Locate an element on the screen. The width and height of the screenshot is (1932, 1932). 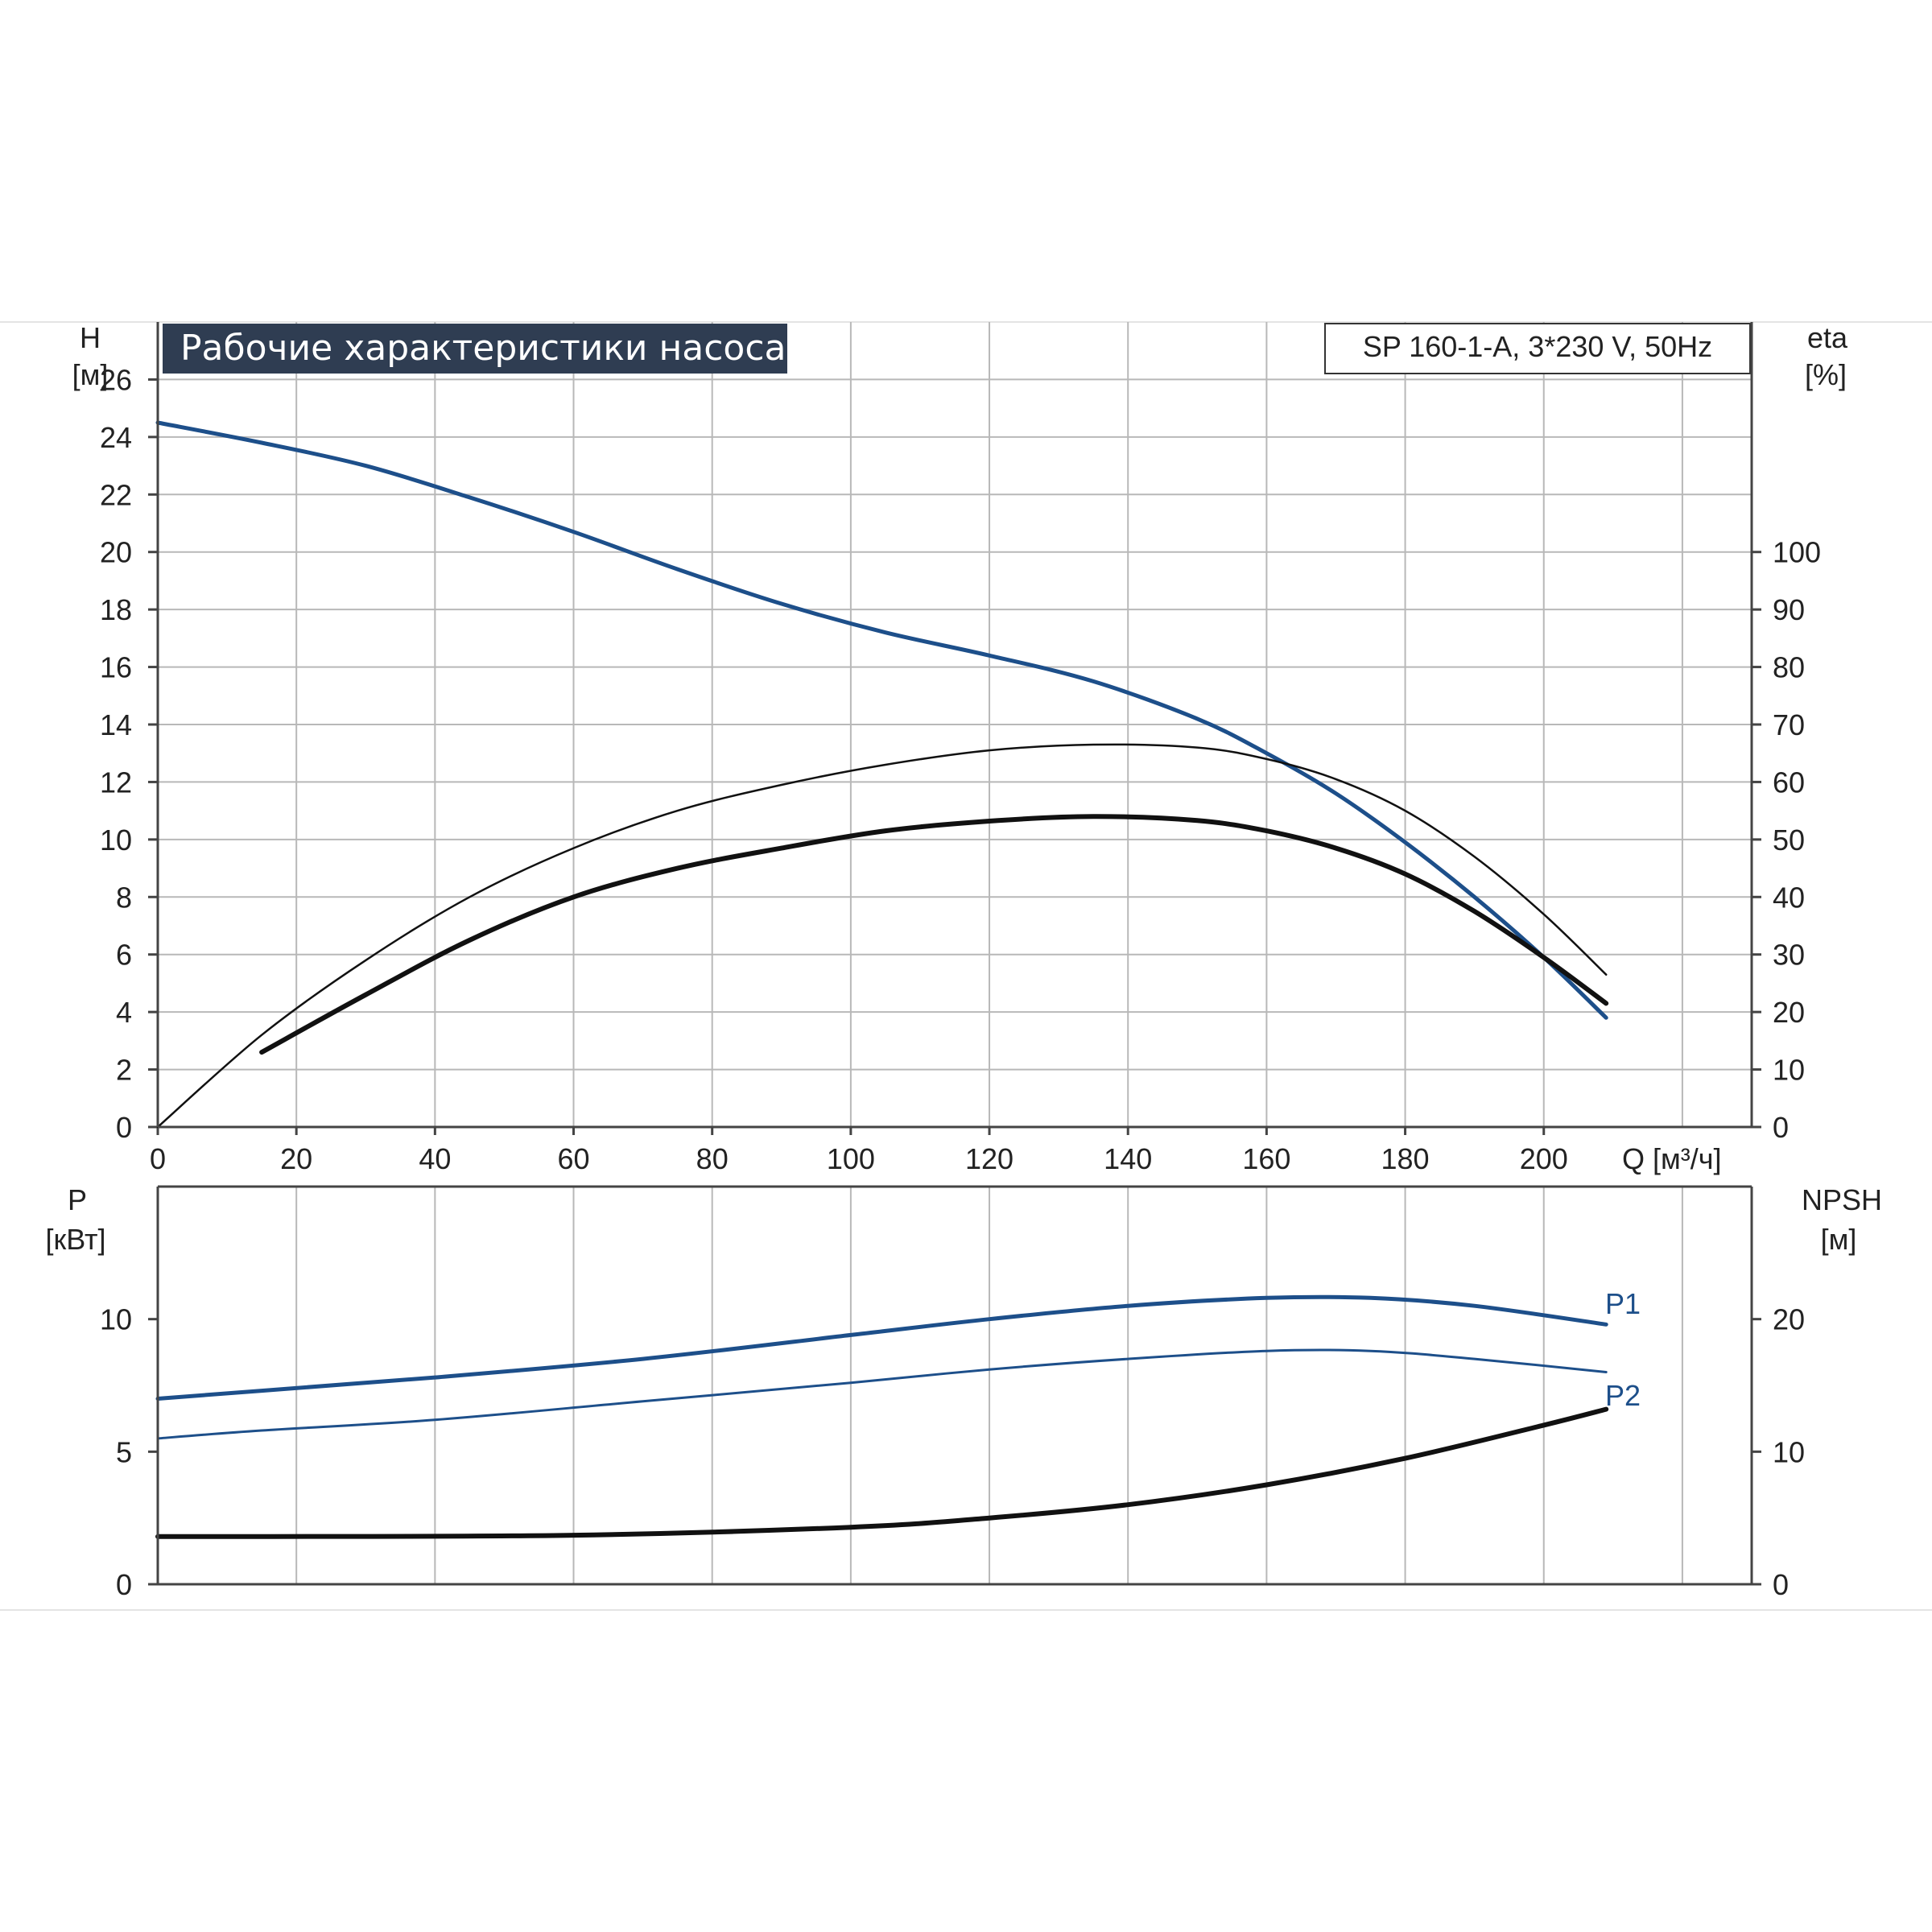
q-tick-label: 60 is located at coordinates (573, 1158).